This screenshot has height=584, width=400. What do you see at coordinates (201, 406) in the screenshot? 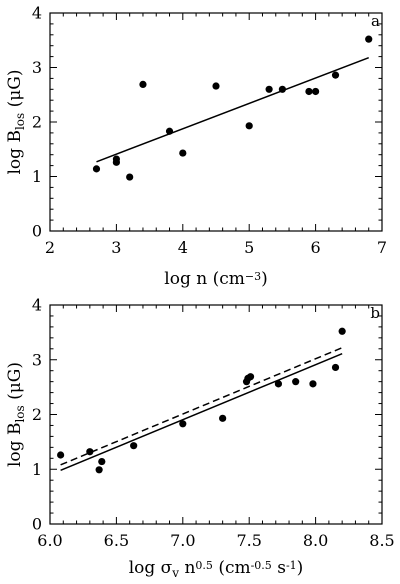
I see `dashed-fit-line` at bounding box center [201, 406].